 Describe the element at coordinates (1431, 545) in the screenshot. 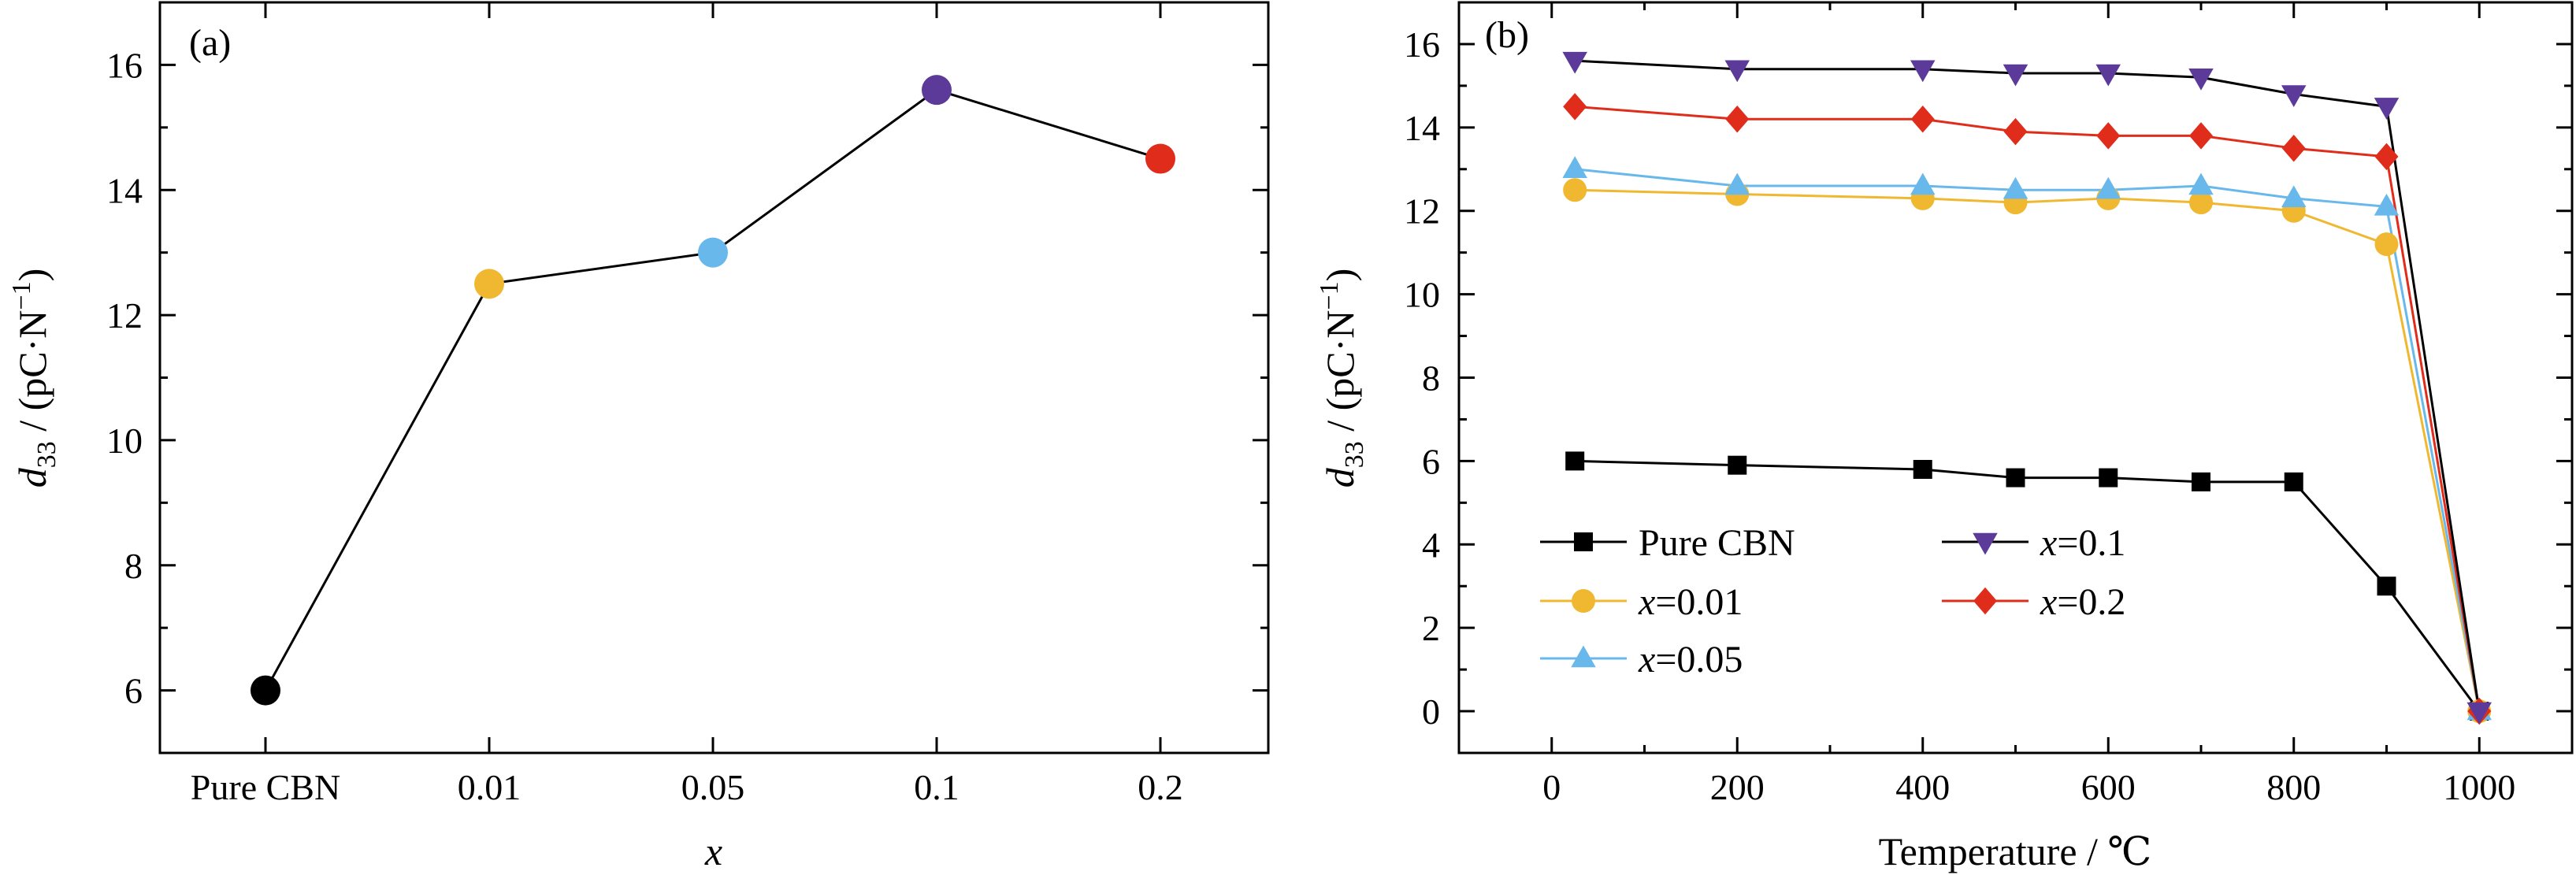

I see `panel-b-y-tick-label: 4` at that location.